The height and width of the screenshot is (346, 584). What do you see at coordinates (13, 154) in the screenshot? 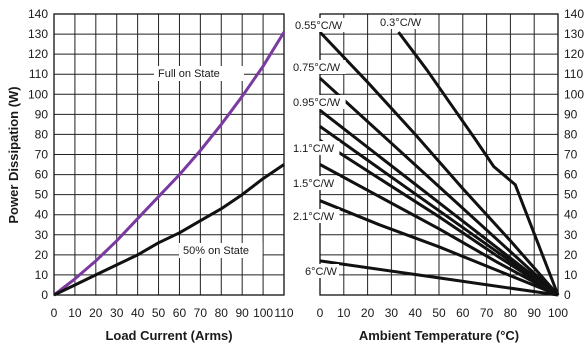
I see `y-axis-label: Power Dissipation (W)` at bounding box center [13, 154].